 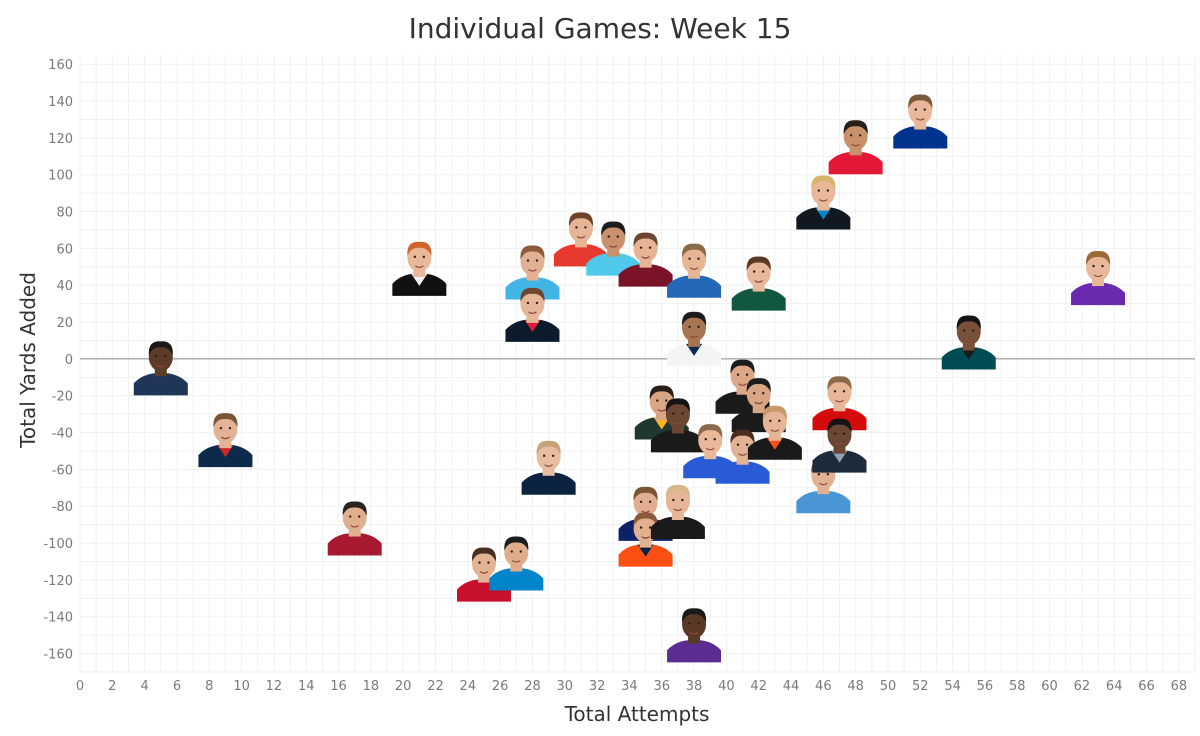 I want to click on x-tick-label: 60, so click(x=1049, y=686).